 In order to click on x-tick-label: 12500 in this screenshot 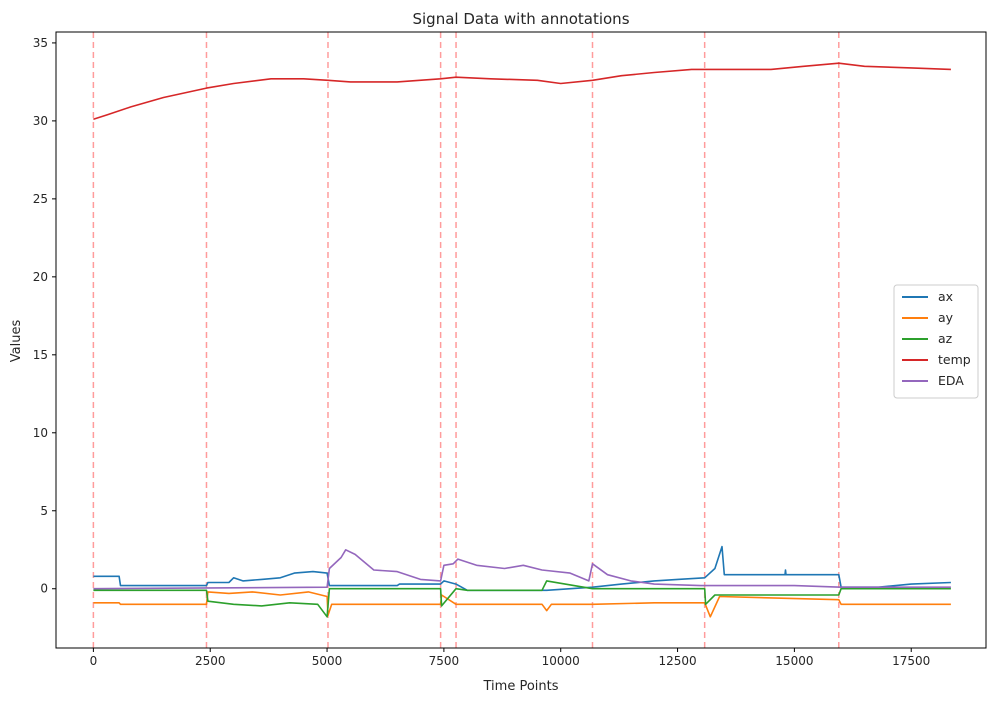, I will do `click(677, 661)`.